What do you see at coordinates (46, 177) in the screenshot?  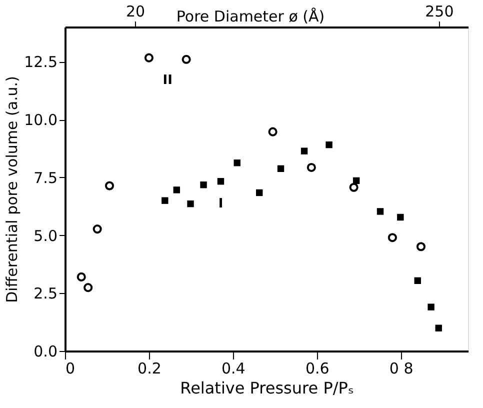 I see `y-tick-label: 7.5` at bounding box center [46, 177].